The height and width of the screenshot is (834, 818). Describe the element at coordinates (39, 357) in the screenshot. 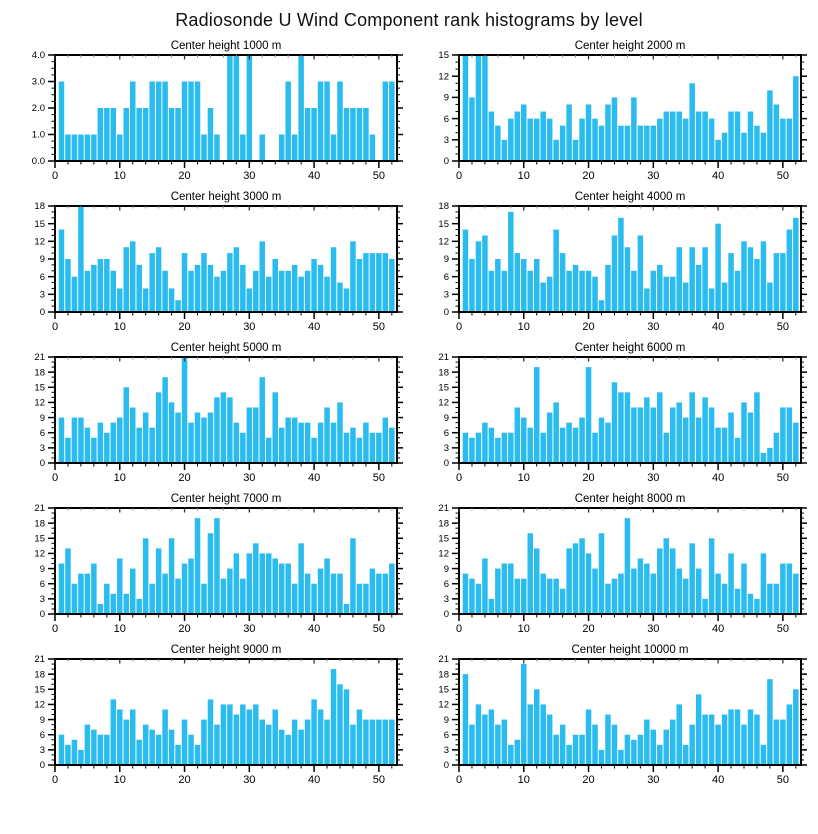

I see `y-tick-label: 21` at that location.